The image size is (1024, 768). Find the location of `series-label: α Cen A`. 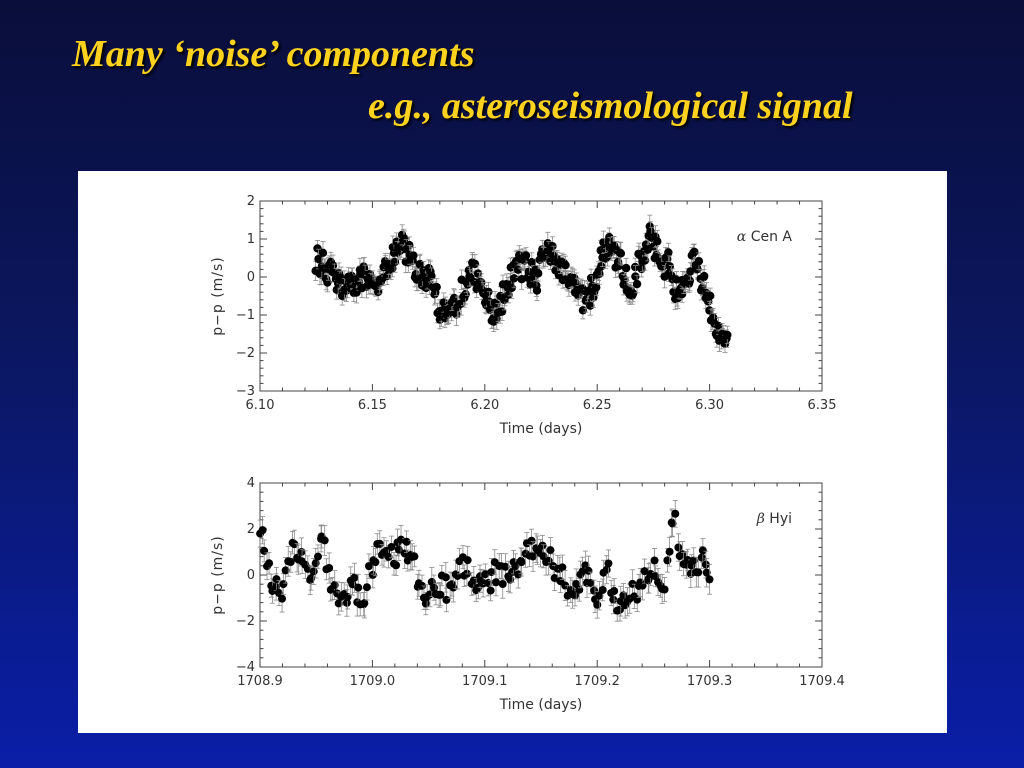

series-label: α Cen A is located at coordinates (765, 237).